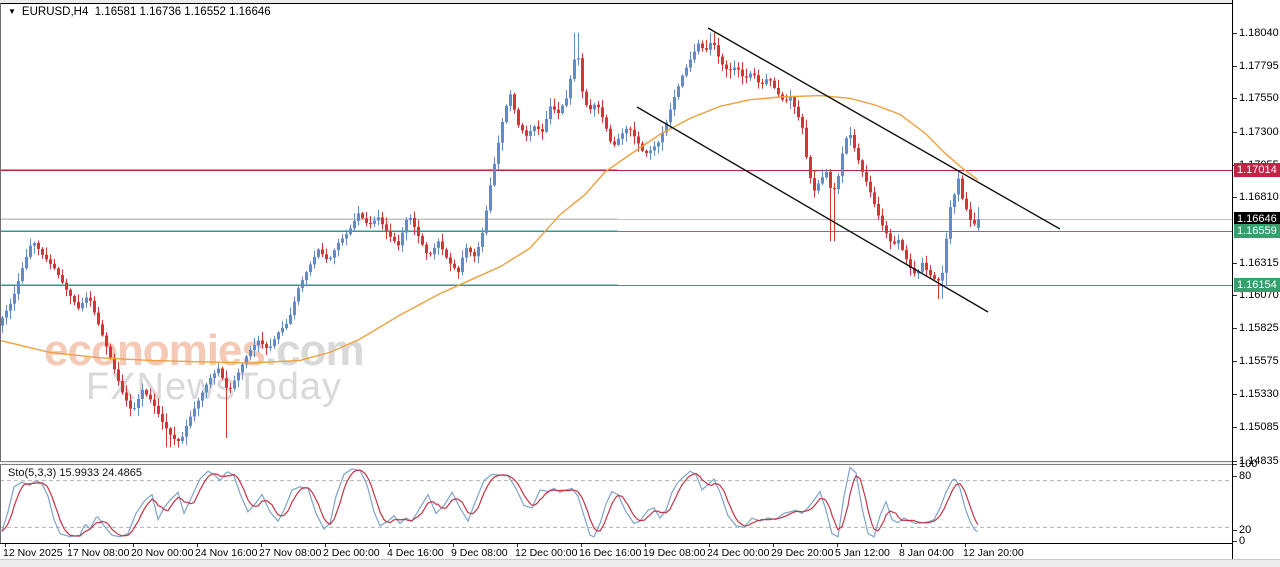 Image resolution: width=1280 pixels, height=567 pixels. What do you see at coordinates (546, 553) in the screenshot?
I see `time-axis-label: 12 Dec 00:00` at bounding box center [546, 553].